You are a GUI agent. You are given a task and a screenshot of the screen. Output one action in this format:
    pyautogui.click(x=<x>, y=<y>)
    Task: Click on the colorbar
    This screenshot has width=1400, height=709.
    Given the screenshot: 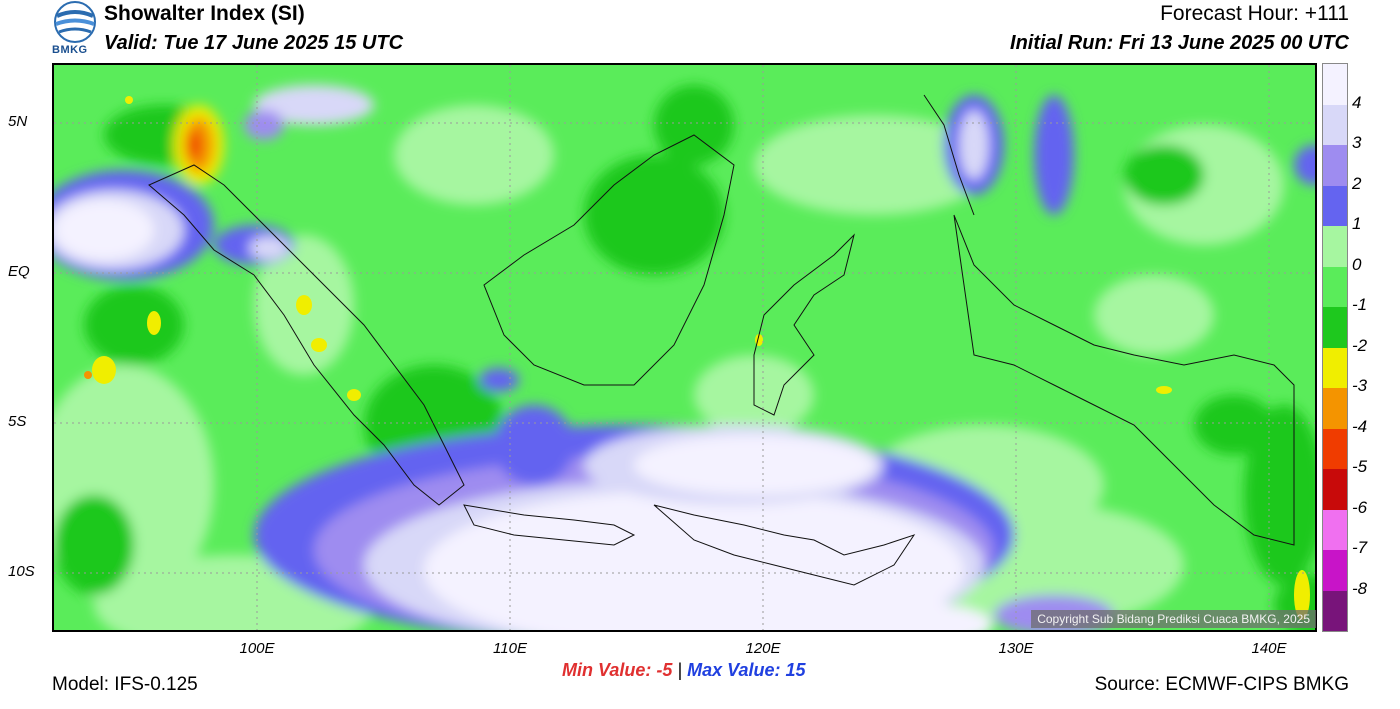 What is the action you would take?
    pyautogui.click(x=1335, y=347)
    